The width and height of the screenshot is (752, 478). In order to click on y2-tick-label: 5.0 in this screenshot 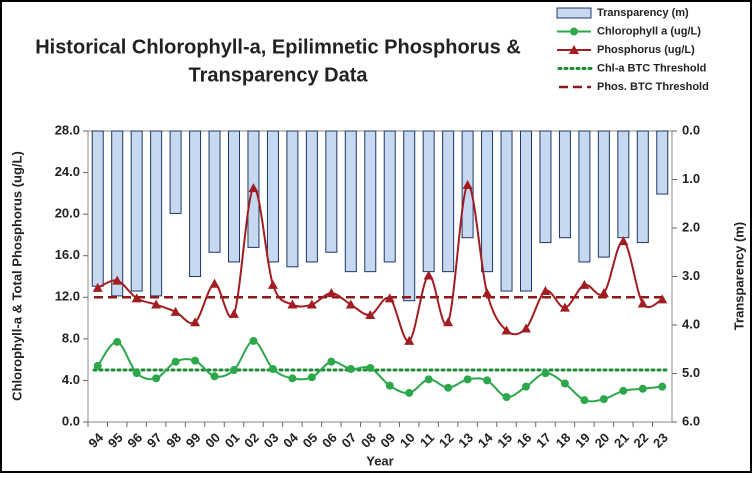, I will do `click(691, 372)`.